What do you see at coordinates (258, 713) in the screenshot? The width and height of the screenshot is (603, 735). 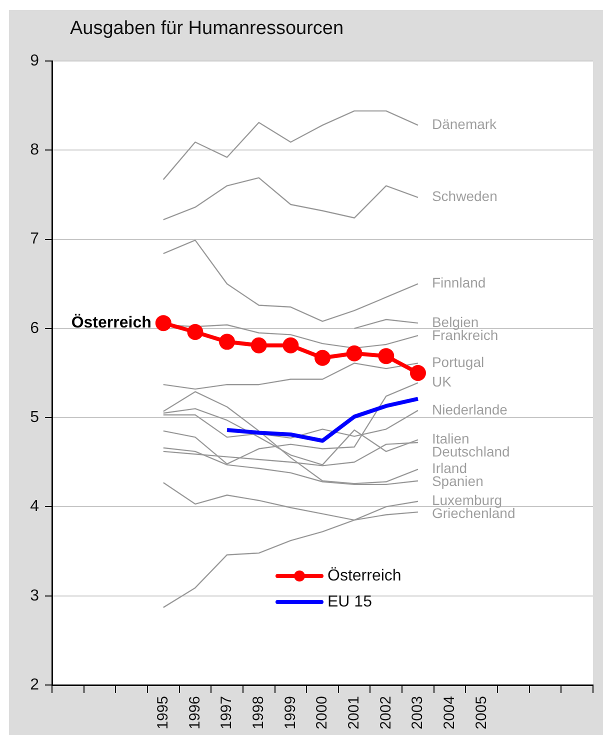 I see `x-tick-label: 1998` at bounding box center [258, 713].